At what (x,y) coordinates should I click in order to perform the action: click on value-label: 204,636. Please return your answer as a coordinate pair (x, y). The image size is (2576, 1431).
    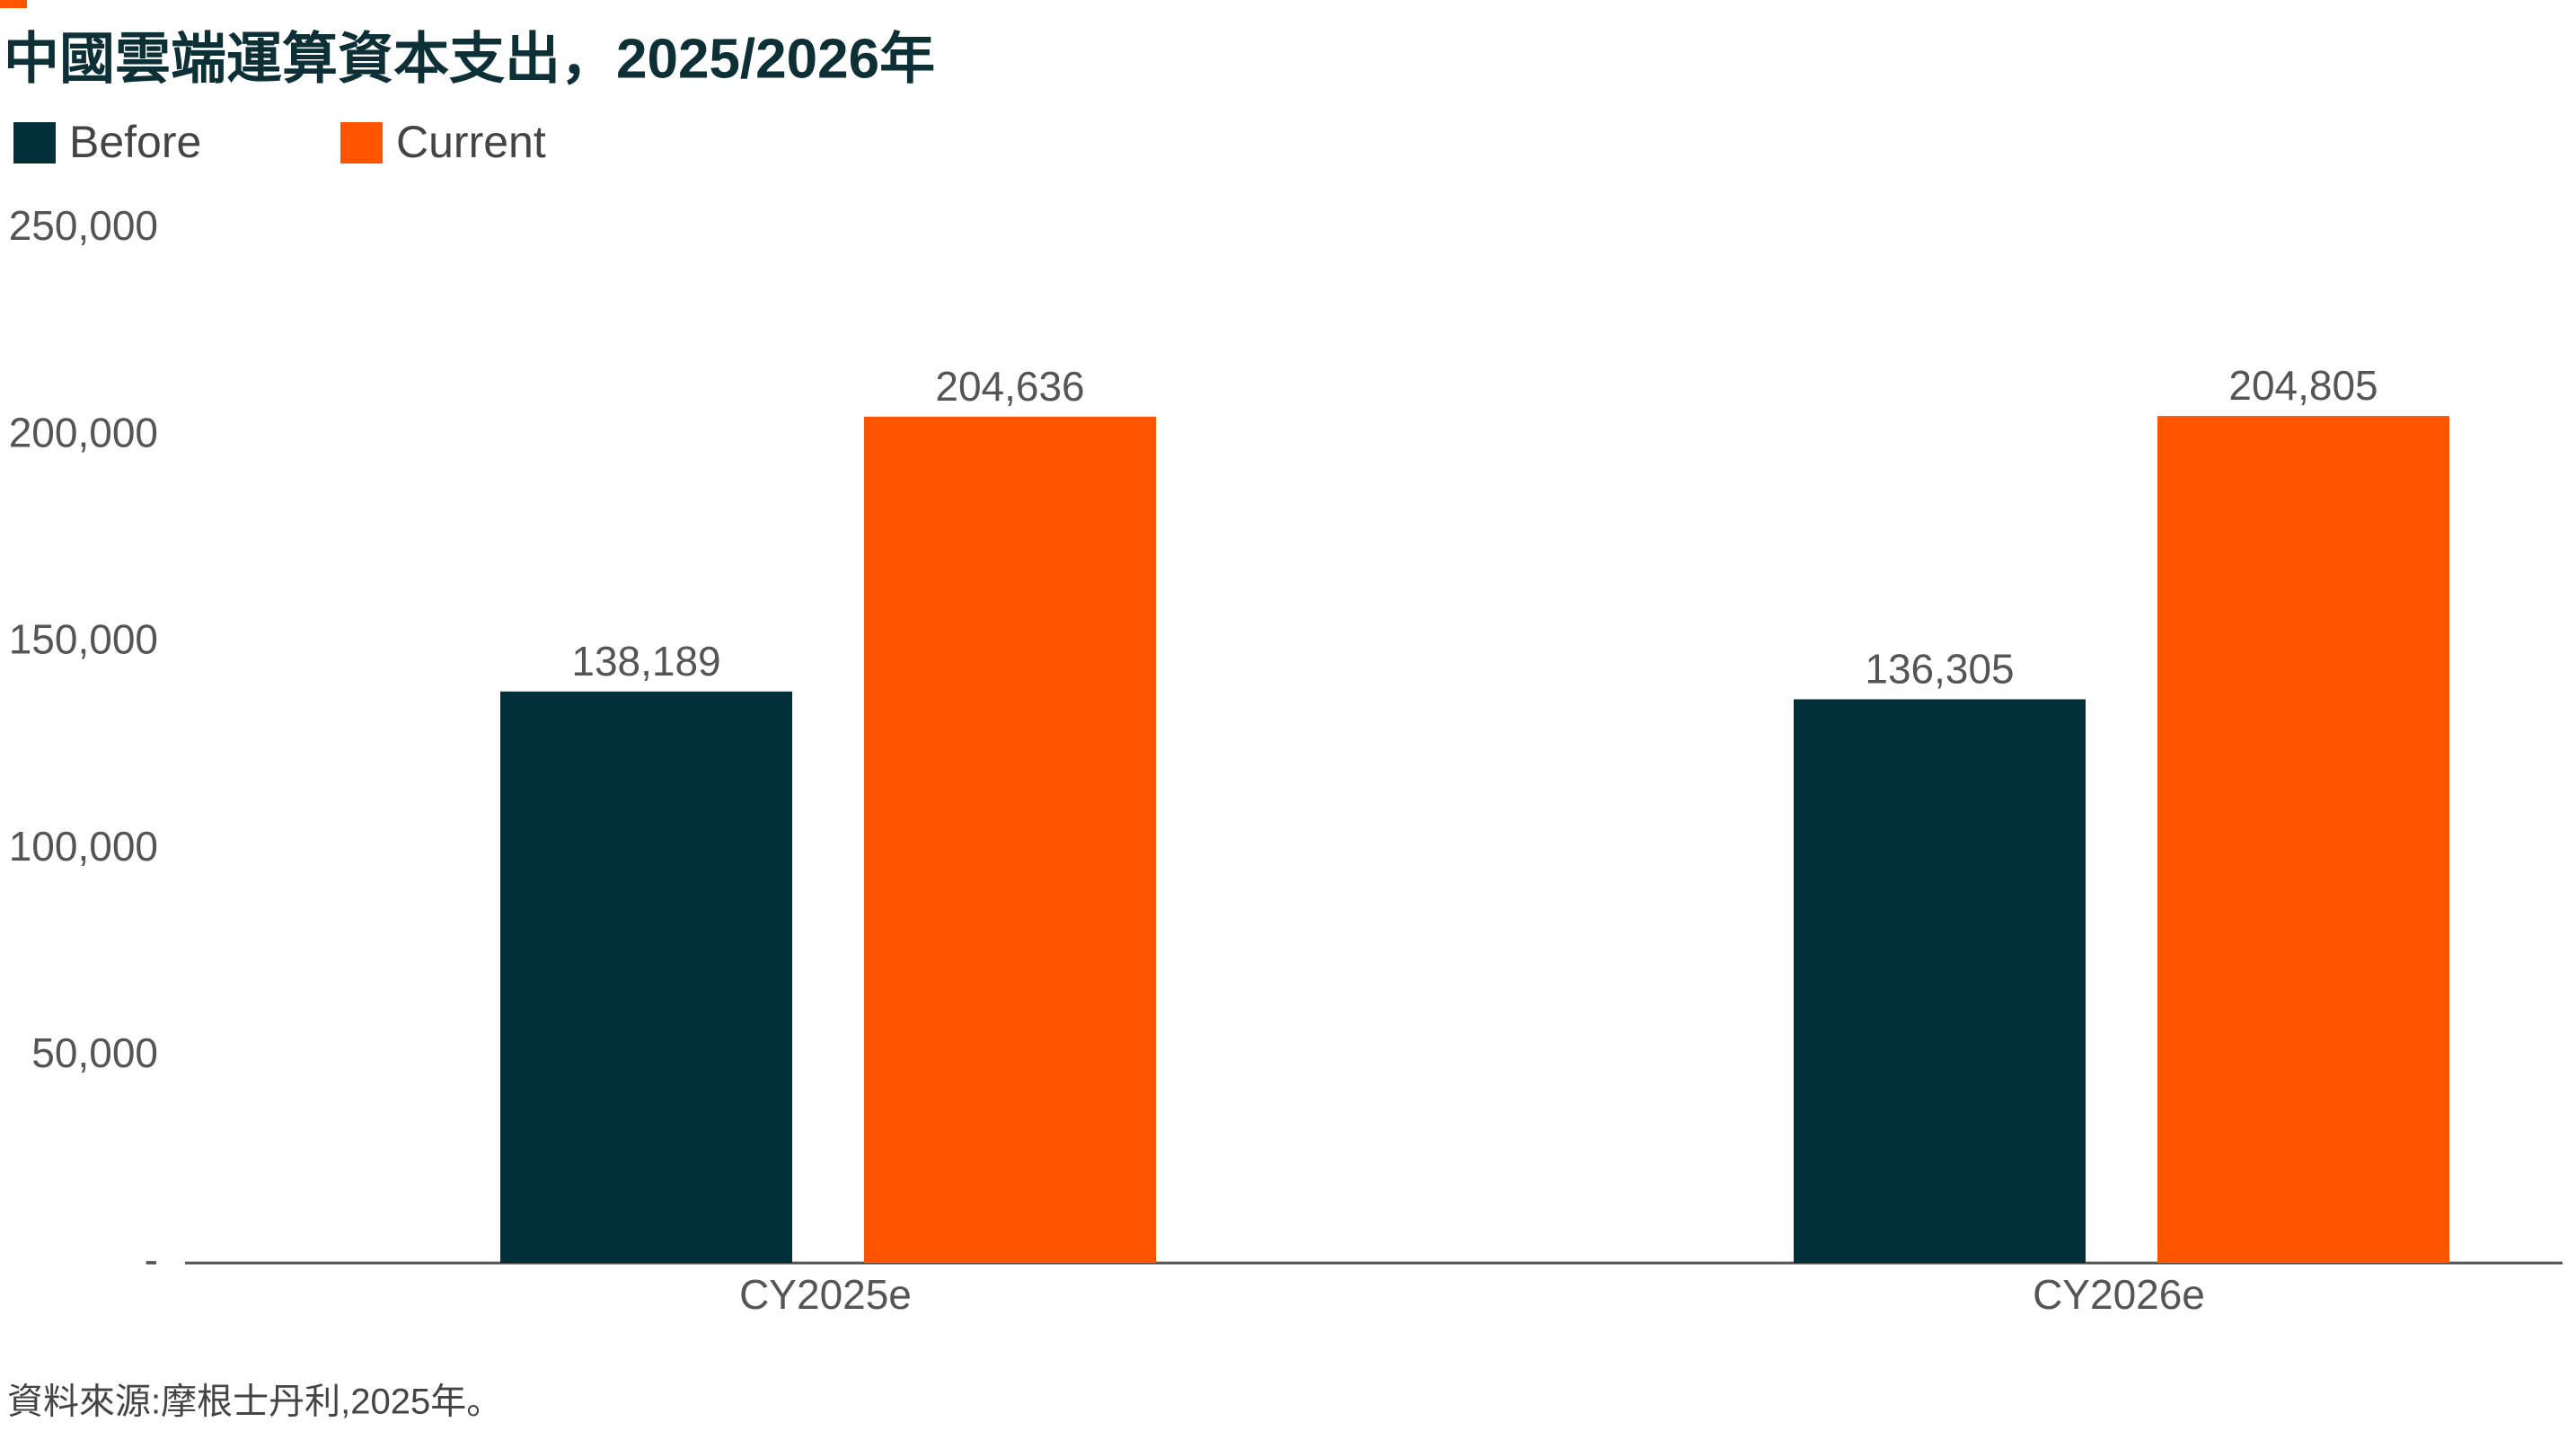
    Looking at the image, I should click on (1009, 386).